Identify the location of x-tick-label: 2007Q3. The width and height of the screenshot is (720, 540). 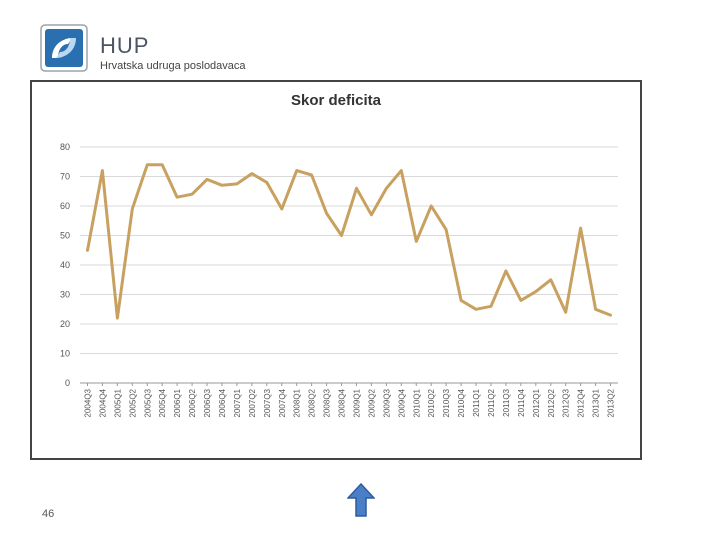
(267, 402).